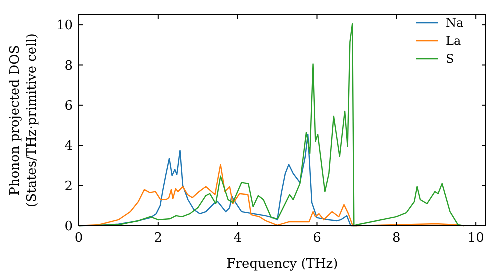 This screenshot has width=500, height=280. I want to click on x-tick-label: 8, so click(396, 238).